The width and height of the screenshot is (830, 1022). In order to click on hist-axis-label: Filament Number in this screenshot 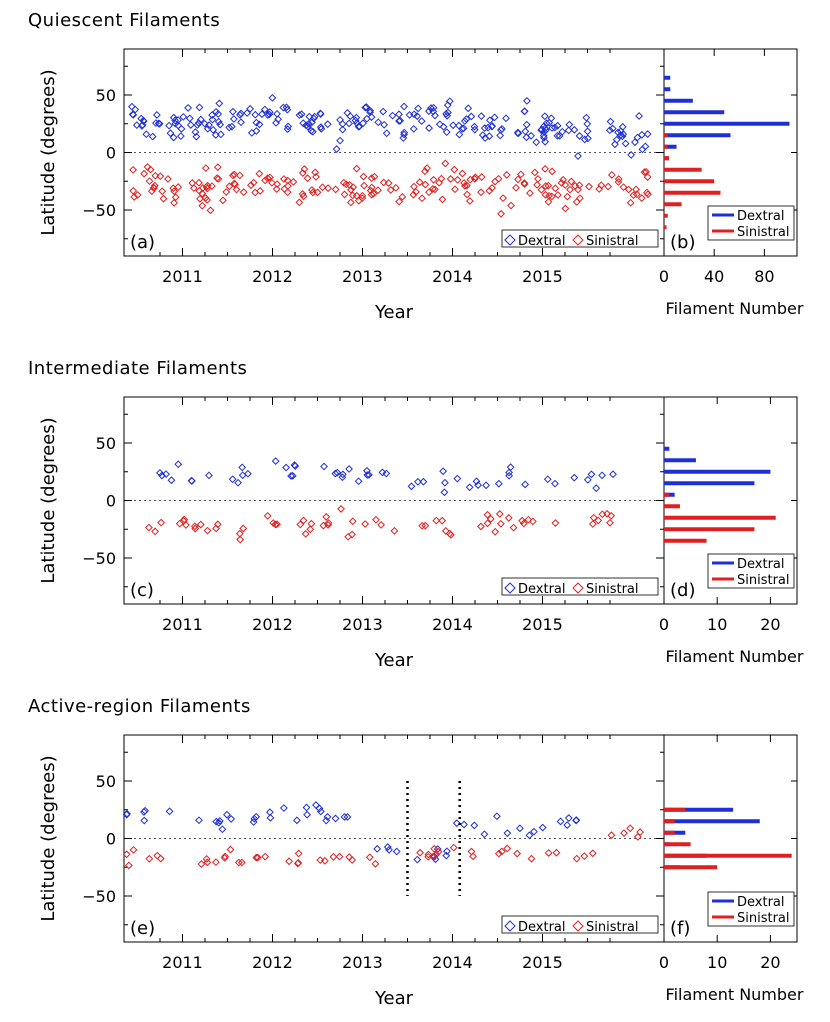, I will do `click(735, 656)`.